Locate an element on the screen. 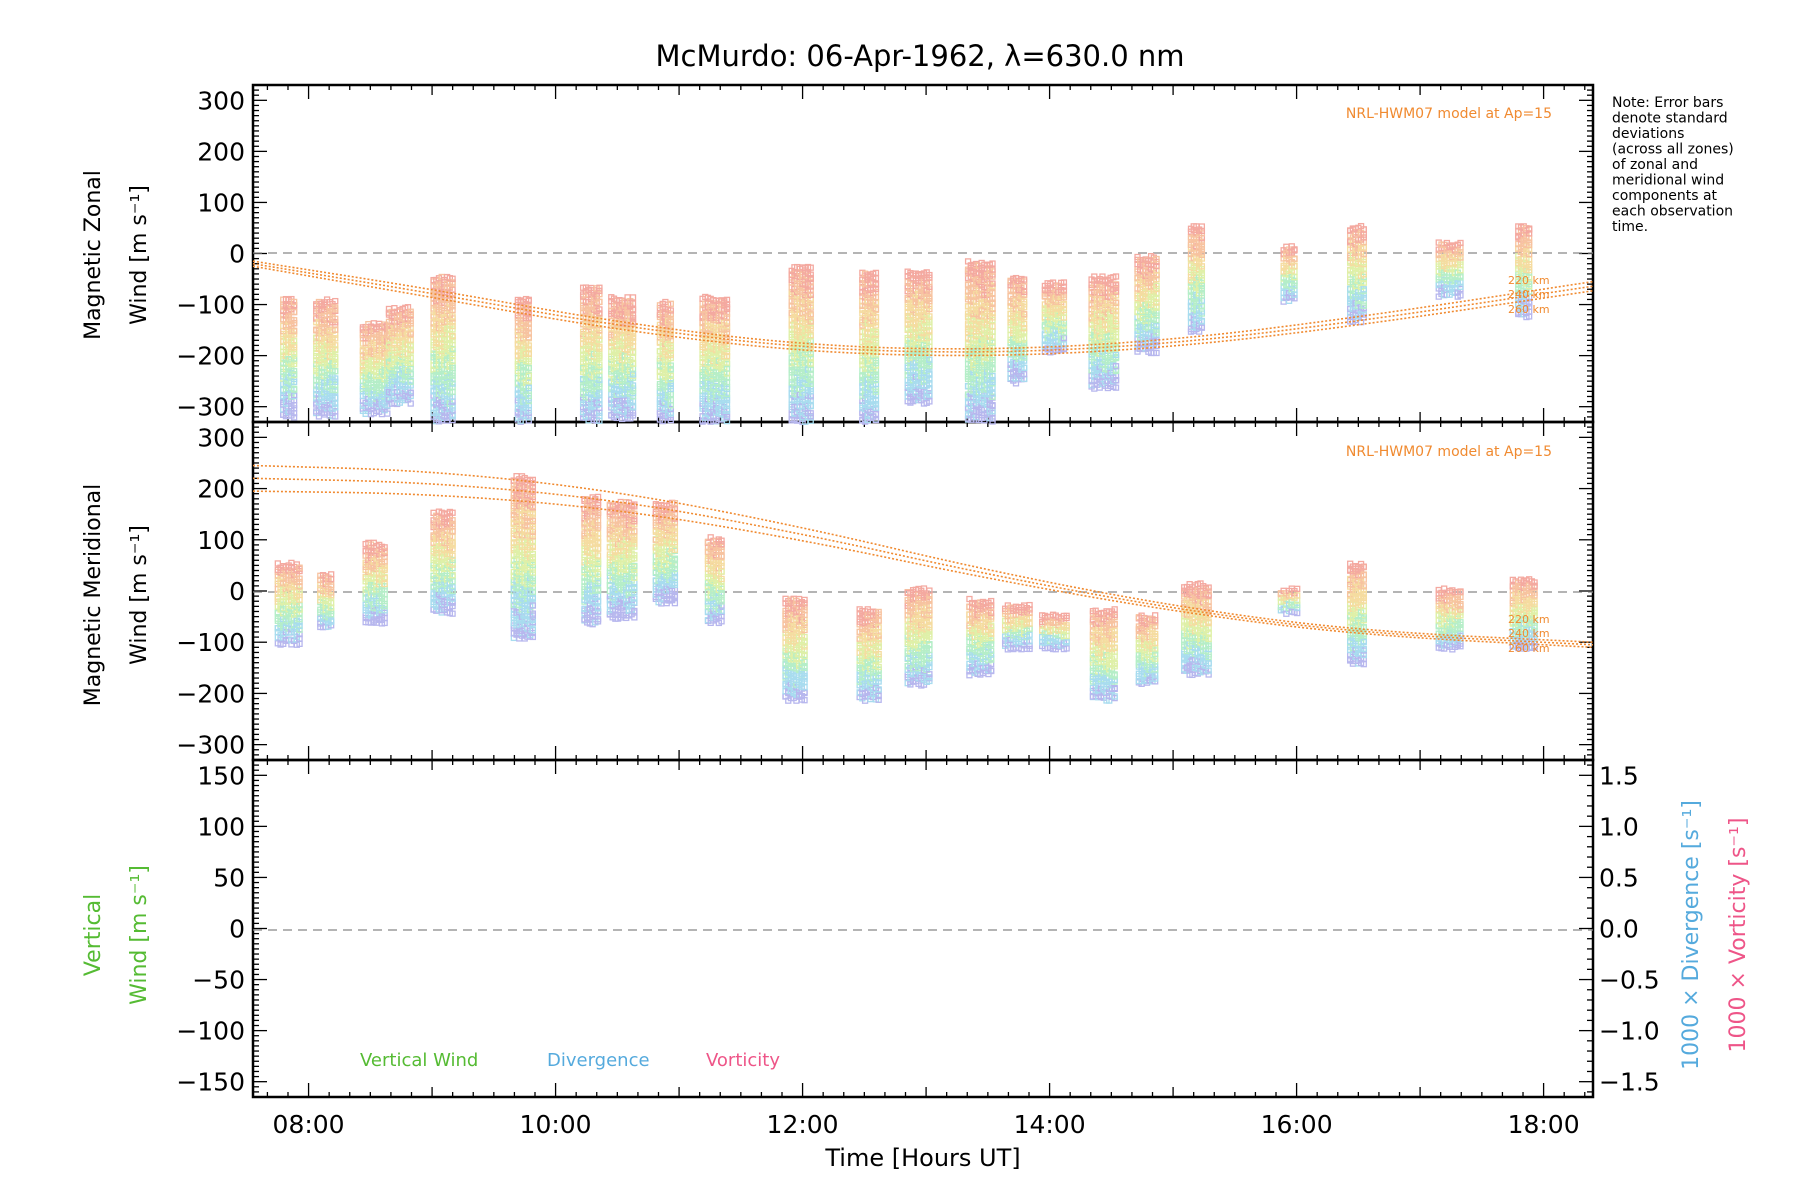 The image size is (1800, 1204). chart-title: McMurdo: 06-Apr-1962, λ=630.0 nm is located at coordinates (920, 56).